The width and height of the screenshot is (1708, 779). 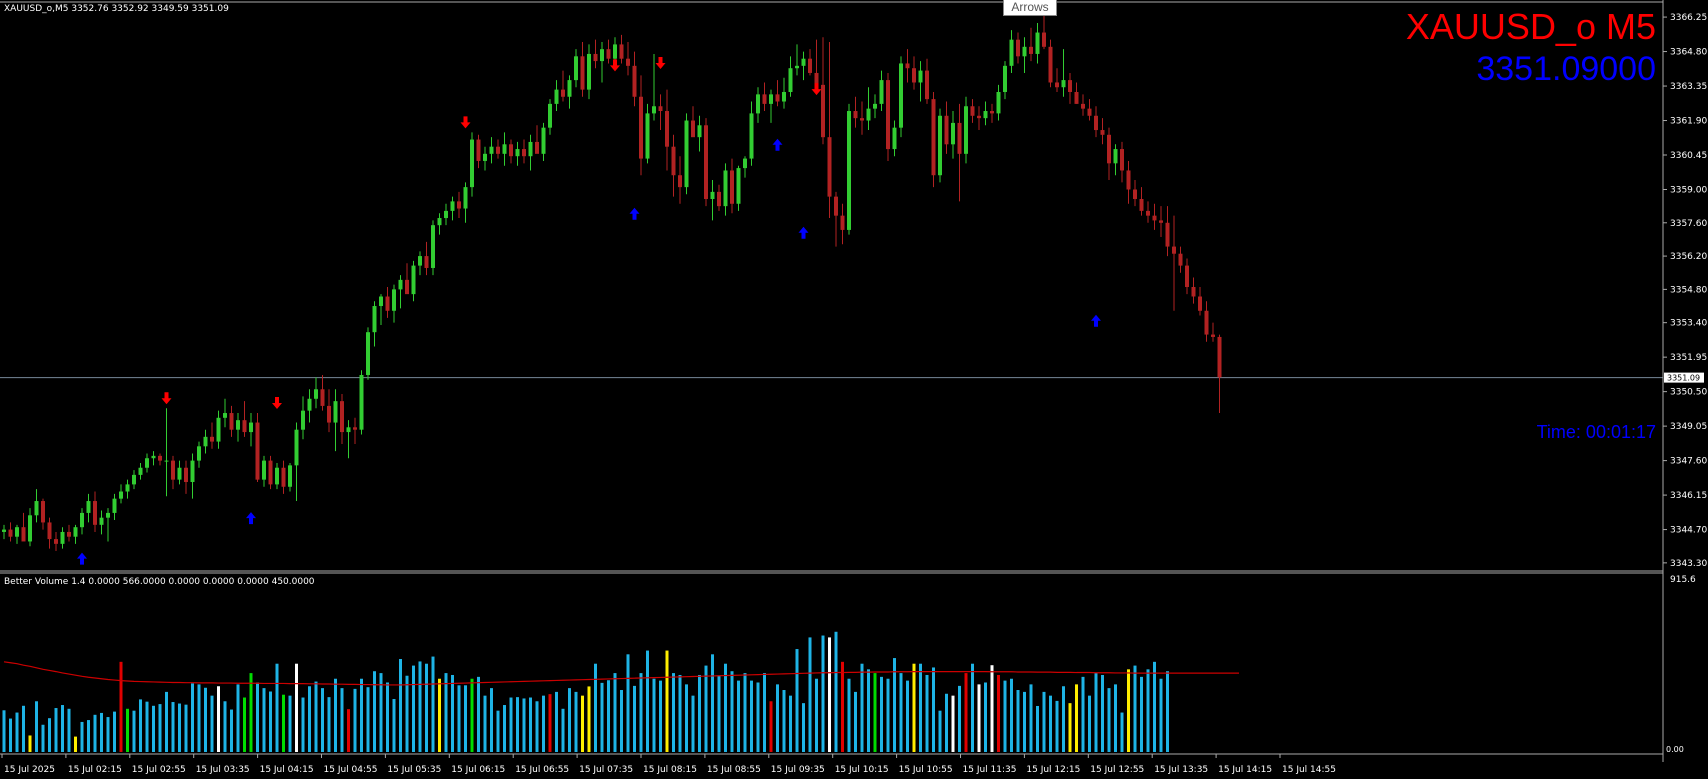 I want to click on x-tick-label: 15 Jul 12:55, so click(x=1117, y=770).